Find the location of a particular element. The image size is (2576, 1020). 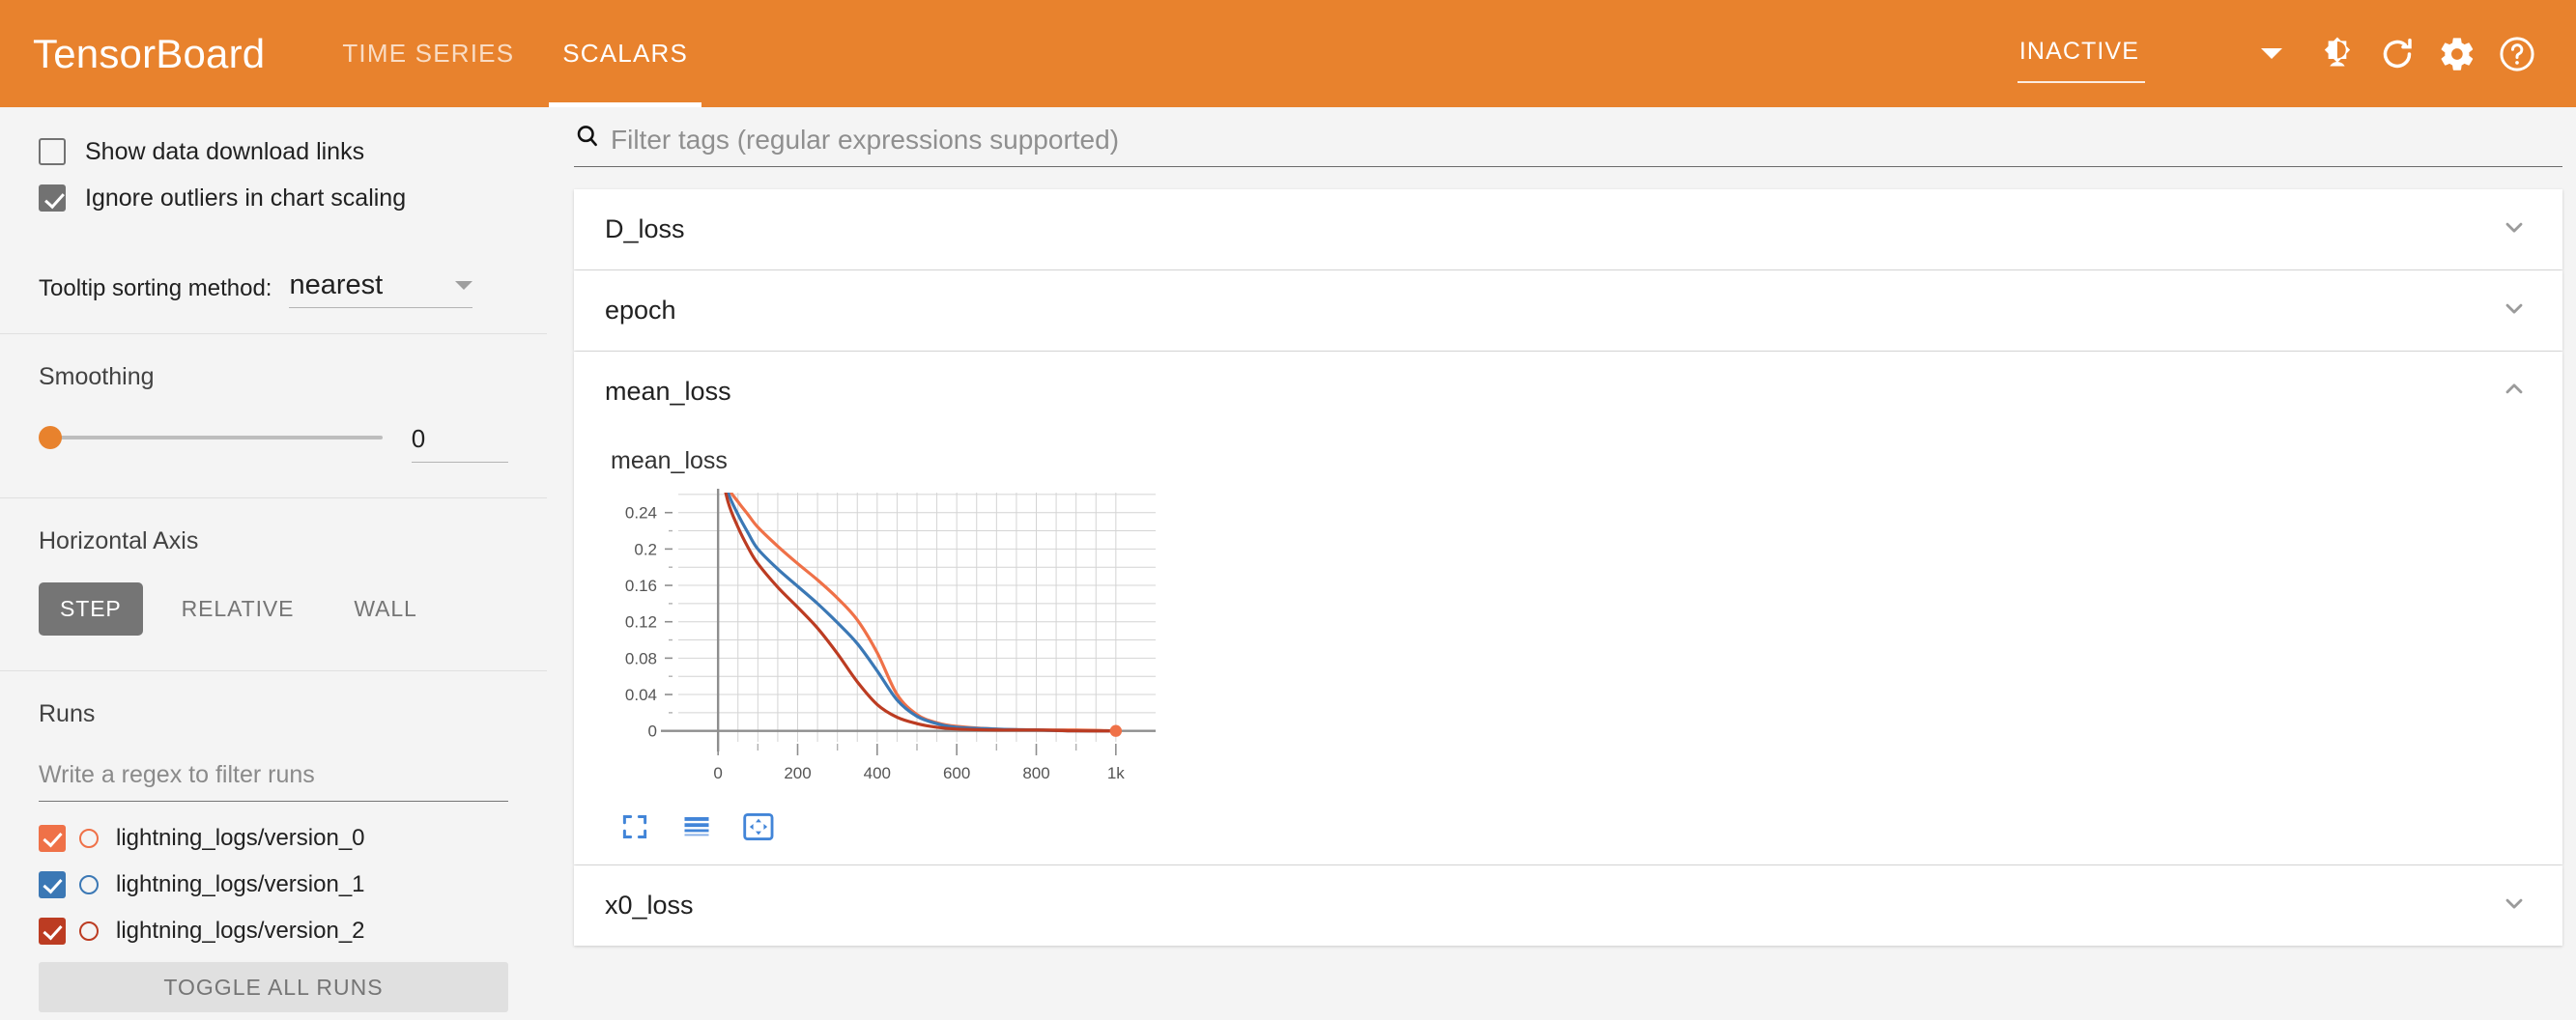

horizontal-axis-section: Horizontal Axis STEP RELATIVE WALL is located at coordinates (274, 584).